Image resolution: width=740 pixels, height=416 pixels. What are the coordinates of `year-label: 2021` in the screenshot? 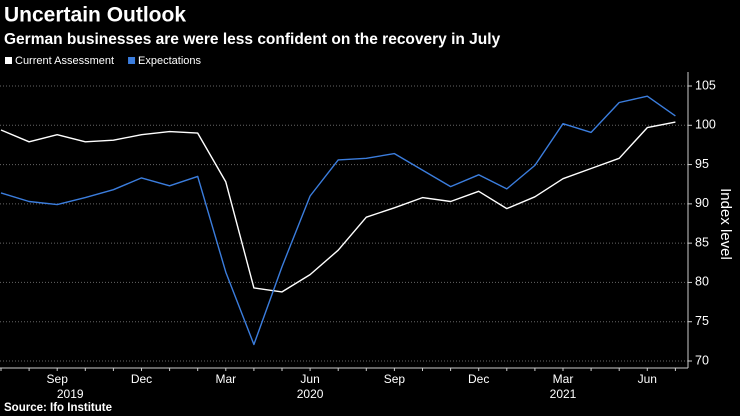 It's located at (563, 394).